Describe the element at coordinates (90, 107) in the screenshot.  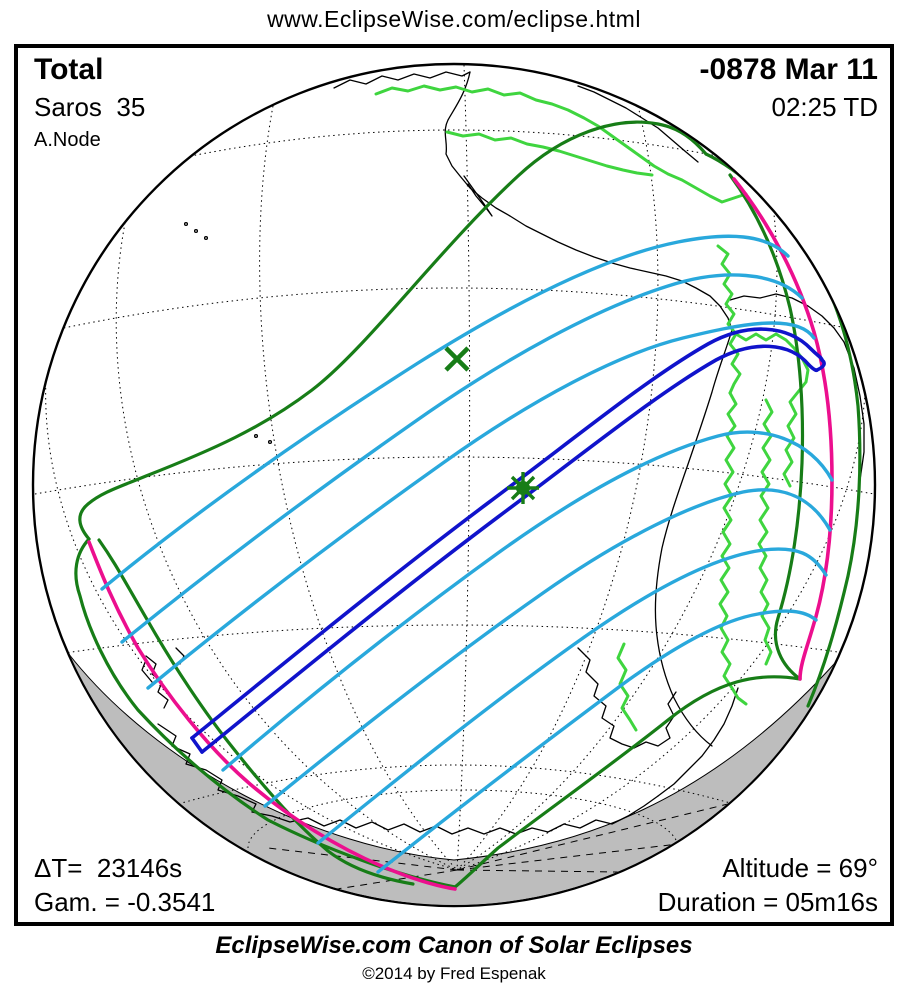
I see `saros-label: Saros 35` at that location.